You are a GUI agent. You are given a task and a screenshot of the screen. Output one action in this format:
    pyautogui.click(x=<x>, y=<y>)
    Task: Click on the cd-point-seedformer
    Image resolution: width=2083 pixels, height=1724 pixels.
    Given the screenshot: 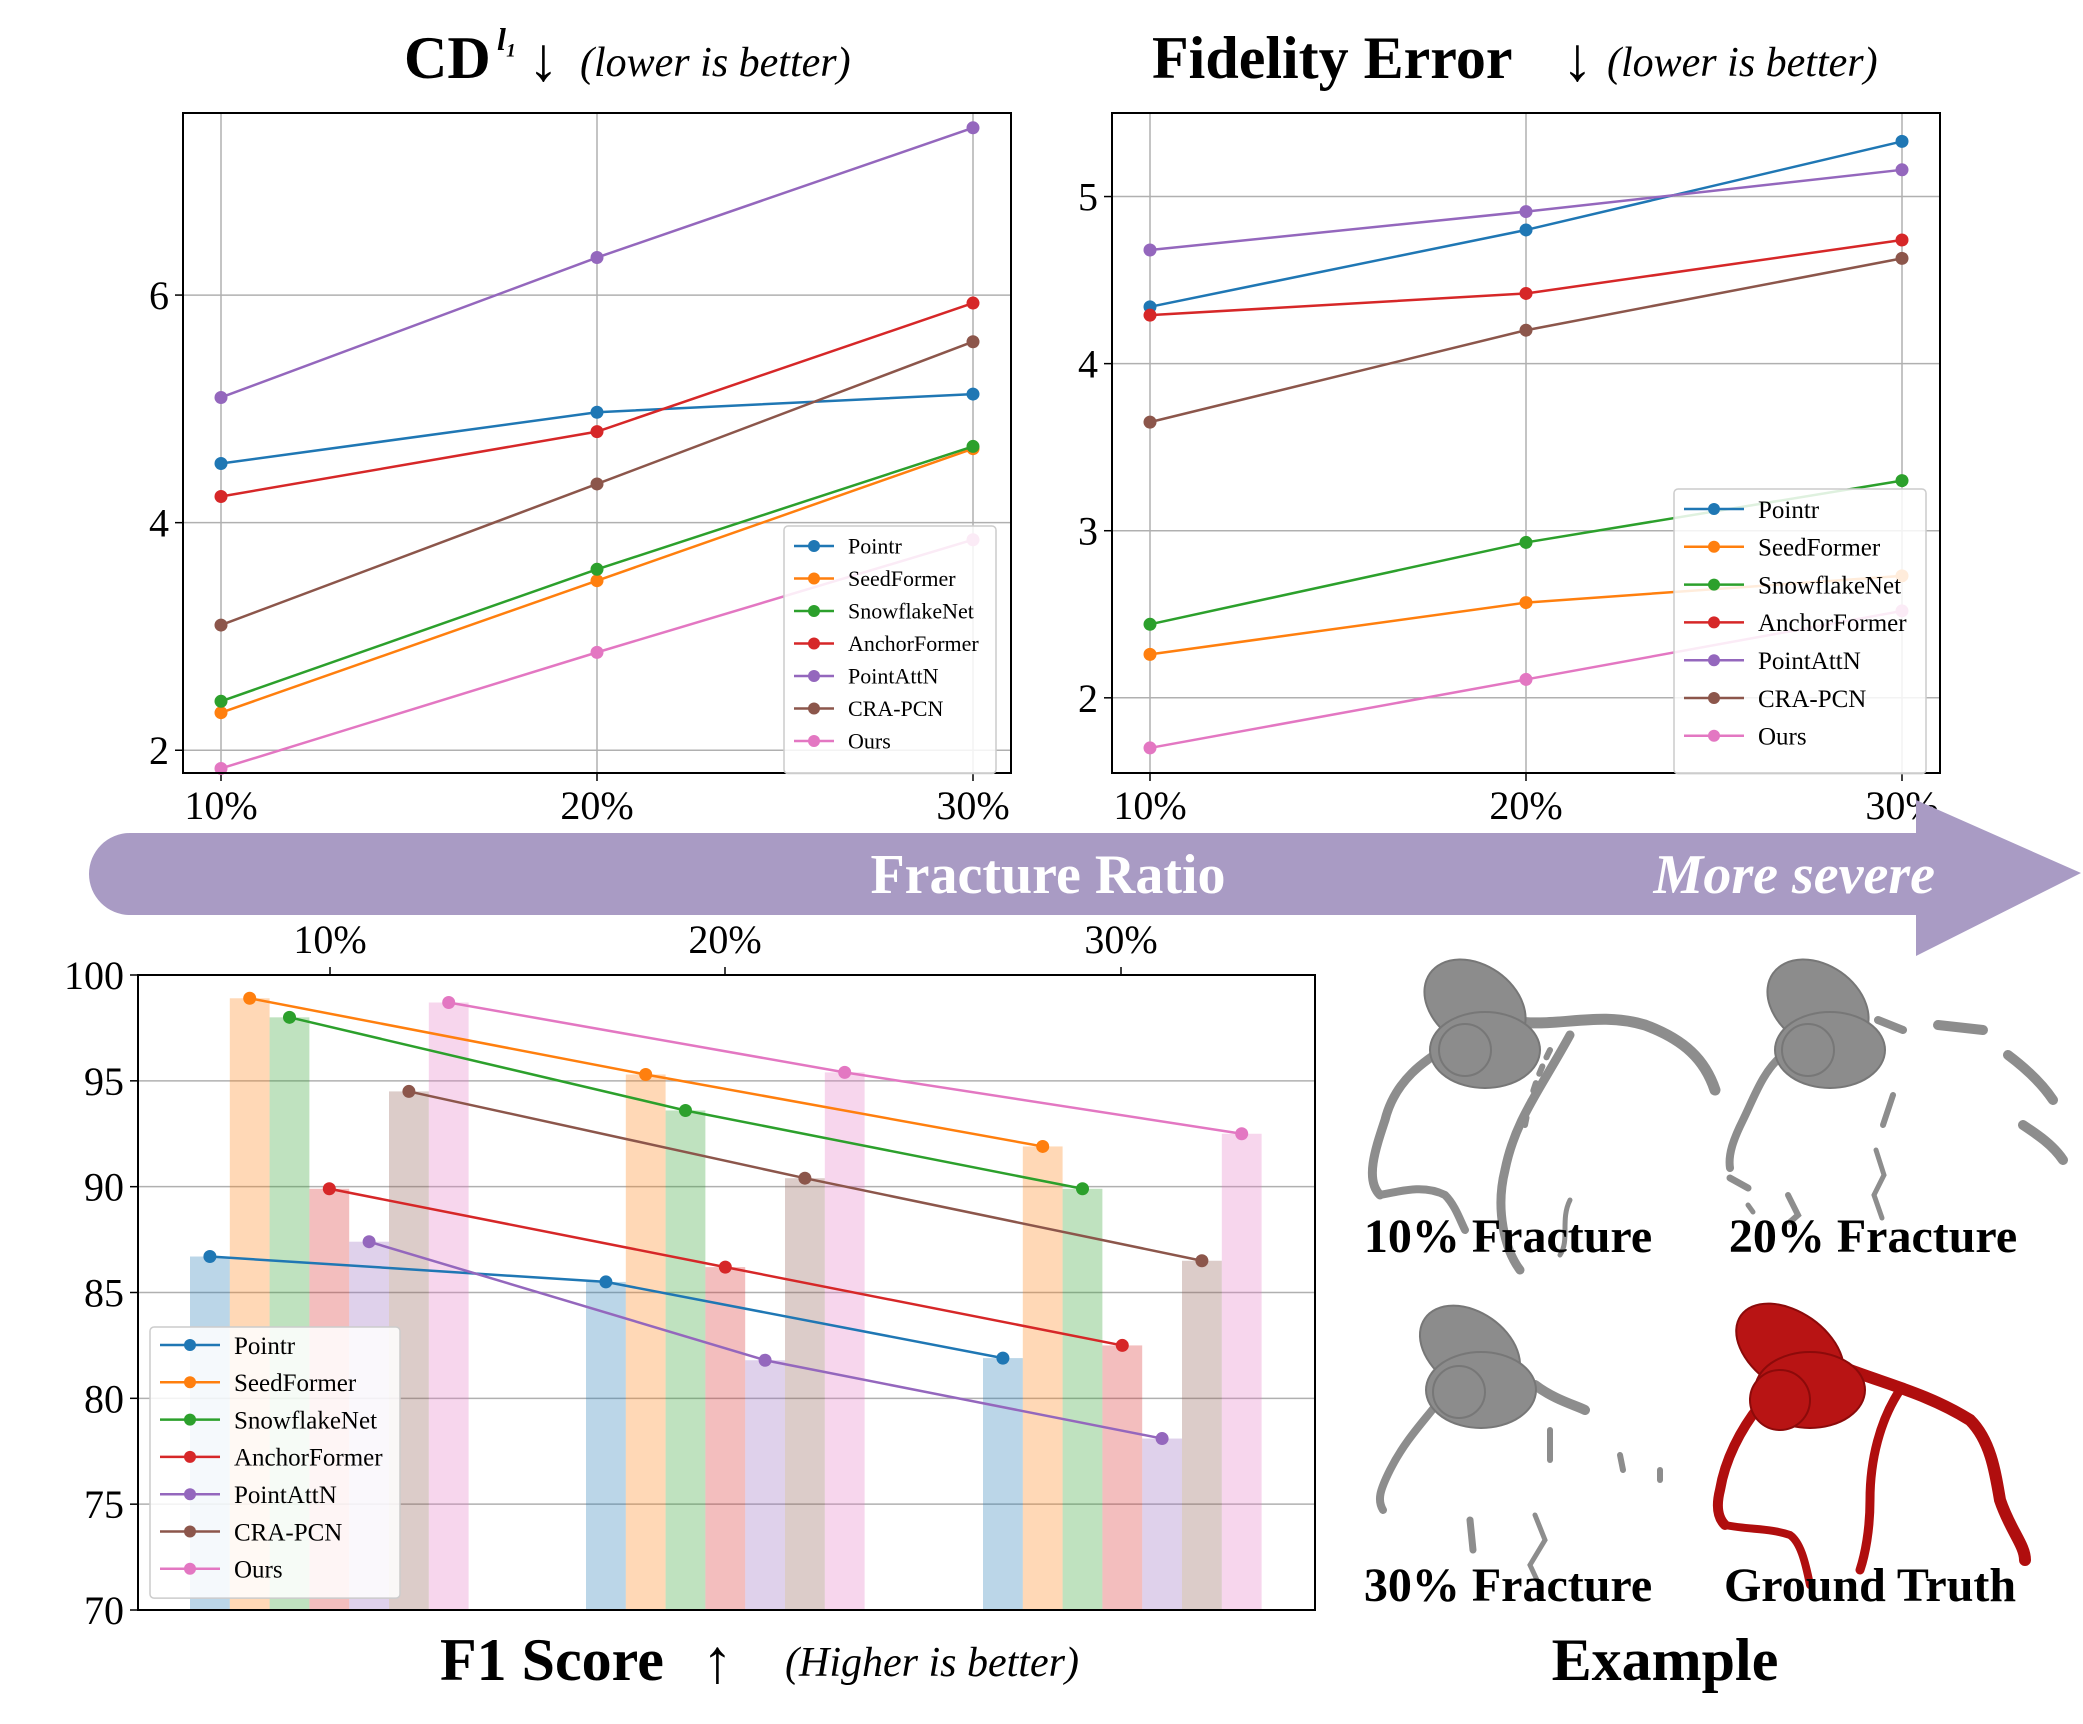 What is the action you would take?
    pyautogui.click(x=597, y=581)
    